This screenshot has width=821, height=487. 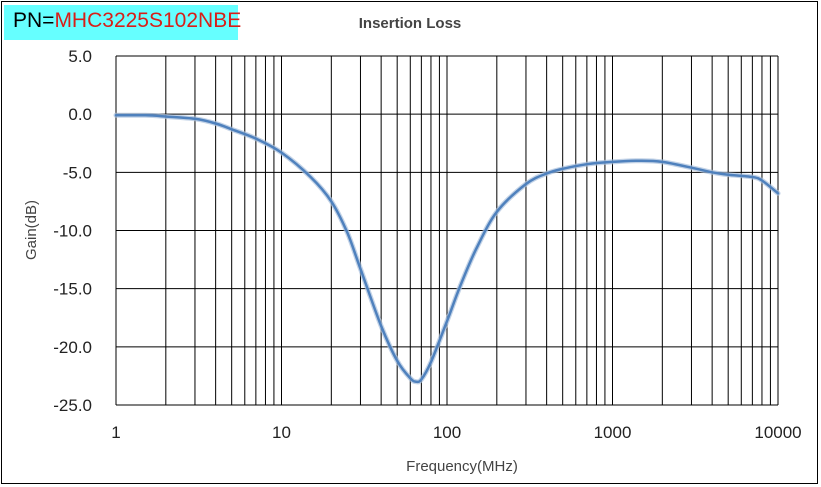 I want to click on y-tick-label: 5.0, so click(x=80, y=56).